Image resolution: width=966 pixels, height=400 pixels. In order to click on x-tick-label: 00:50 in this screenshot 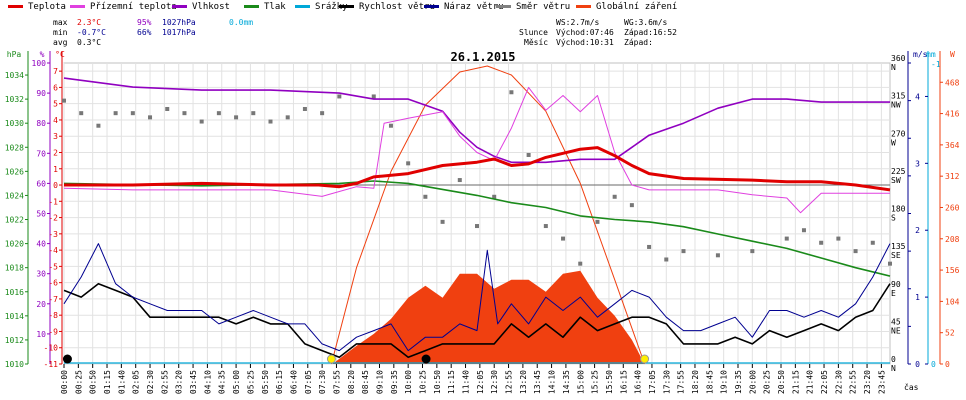, I will do `click(93, 382)`.